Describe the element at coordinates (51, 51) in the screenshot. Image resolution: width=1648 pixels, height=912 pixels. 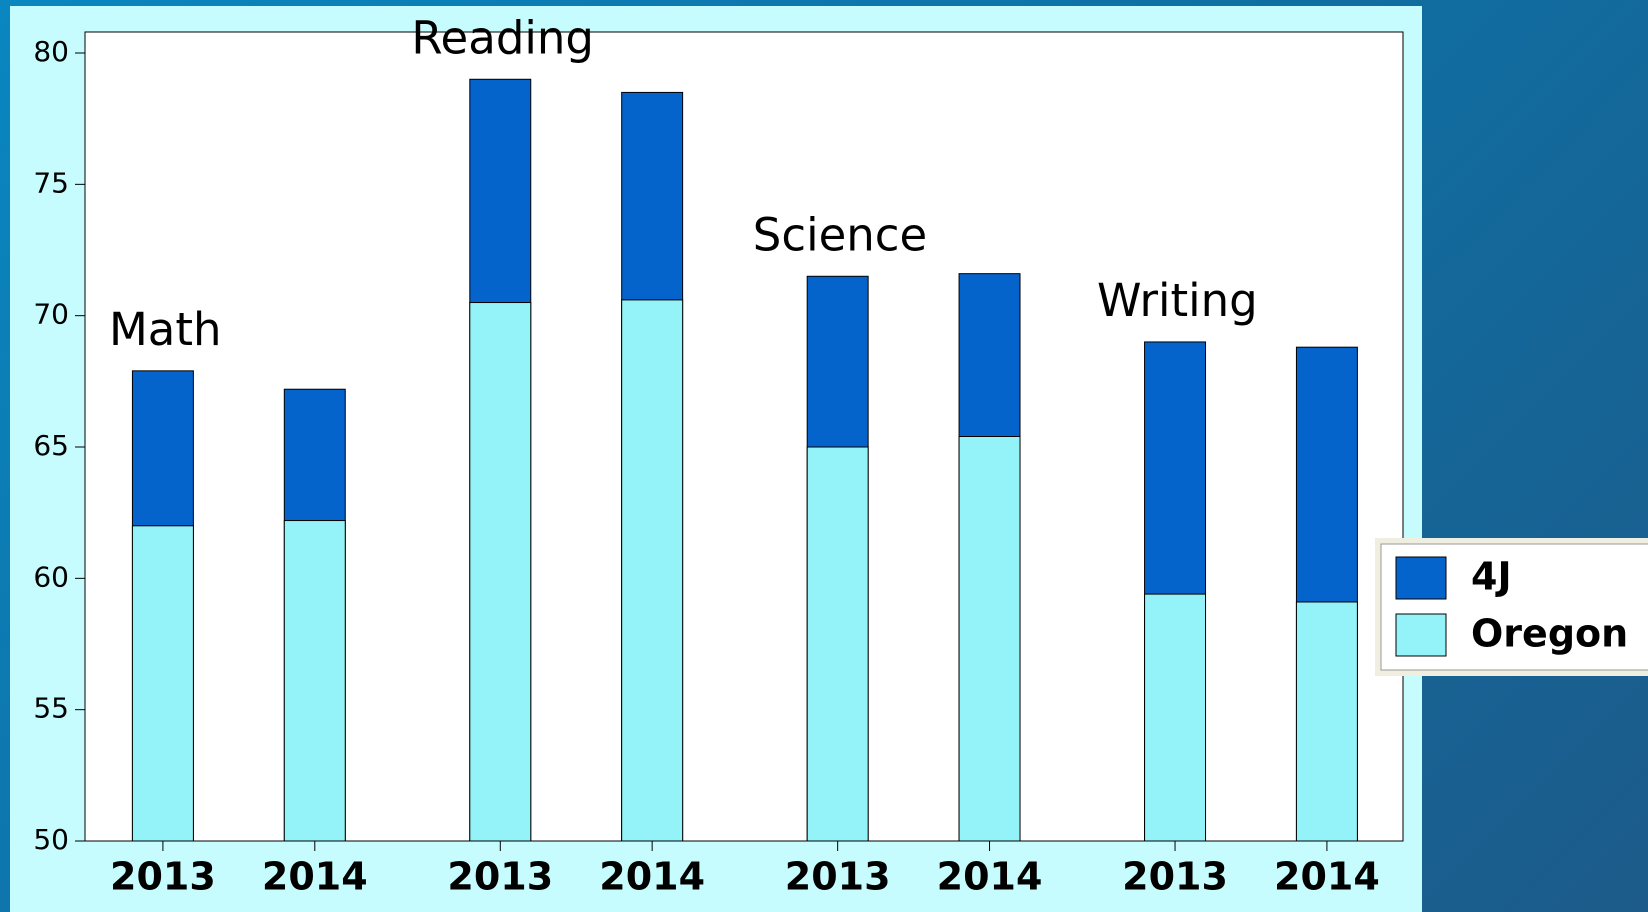
I see `y-tick-label: 80` at that location.